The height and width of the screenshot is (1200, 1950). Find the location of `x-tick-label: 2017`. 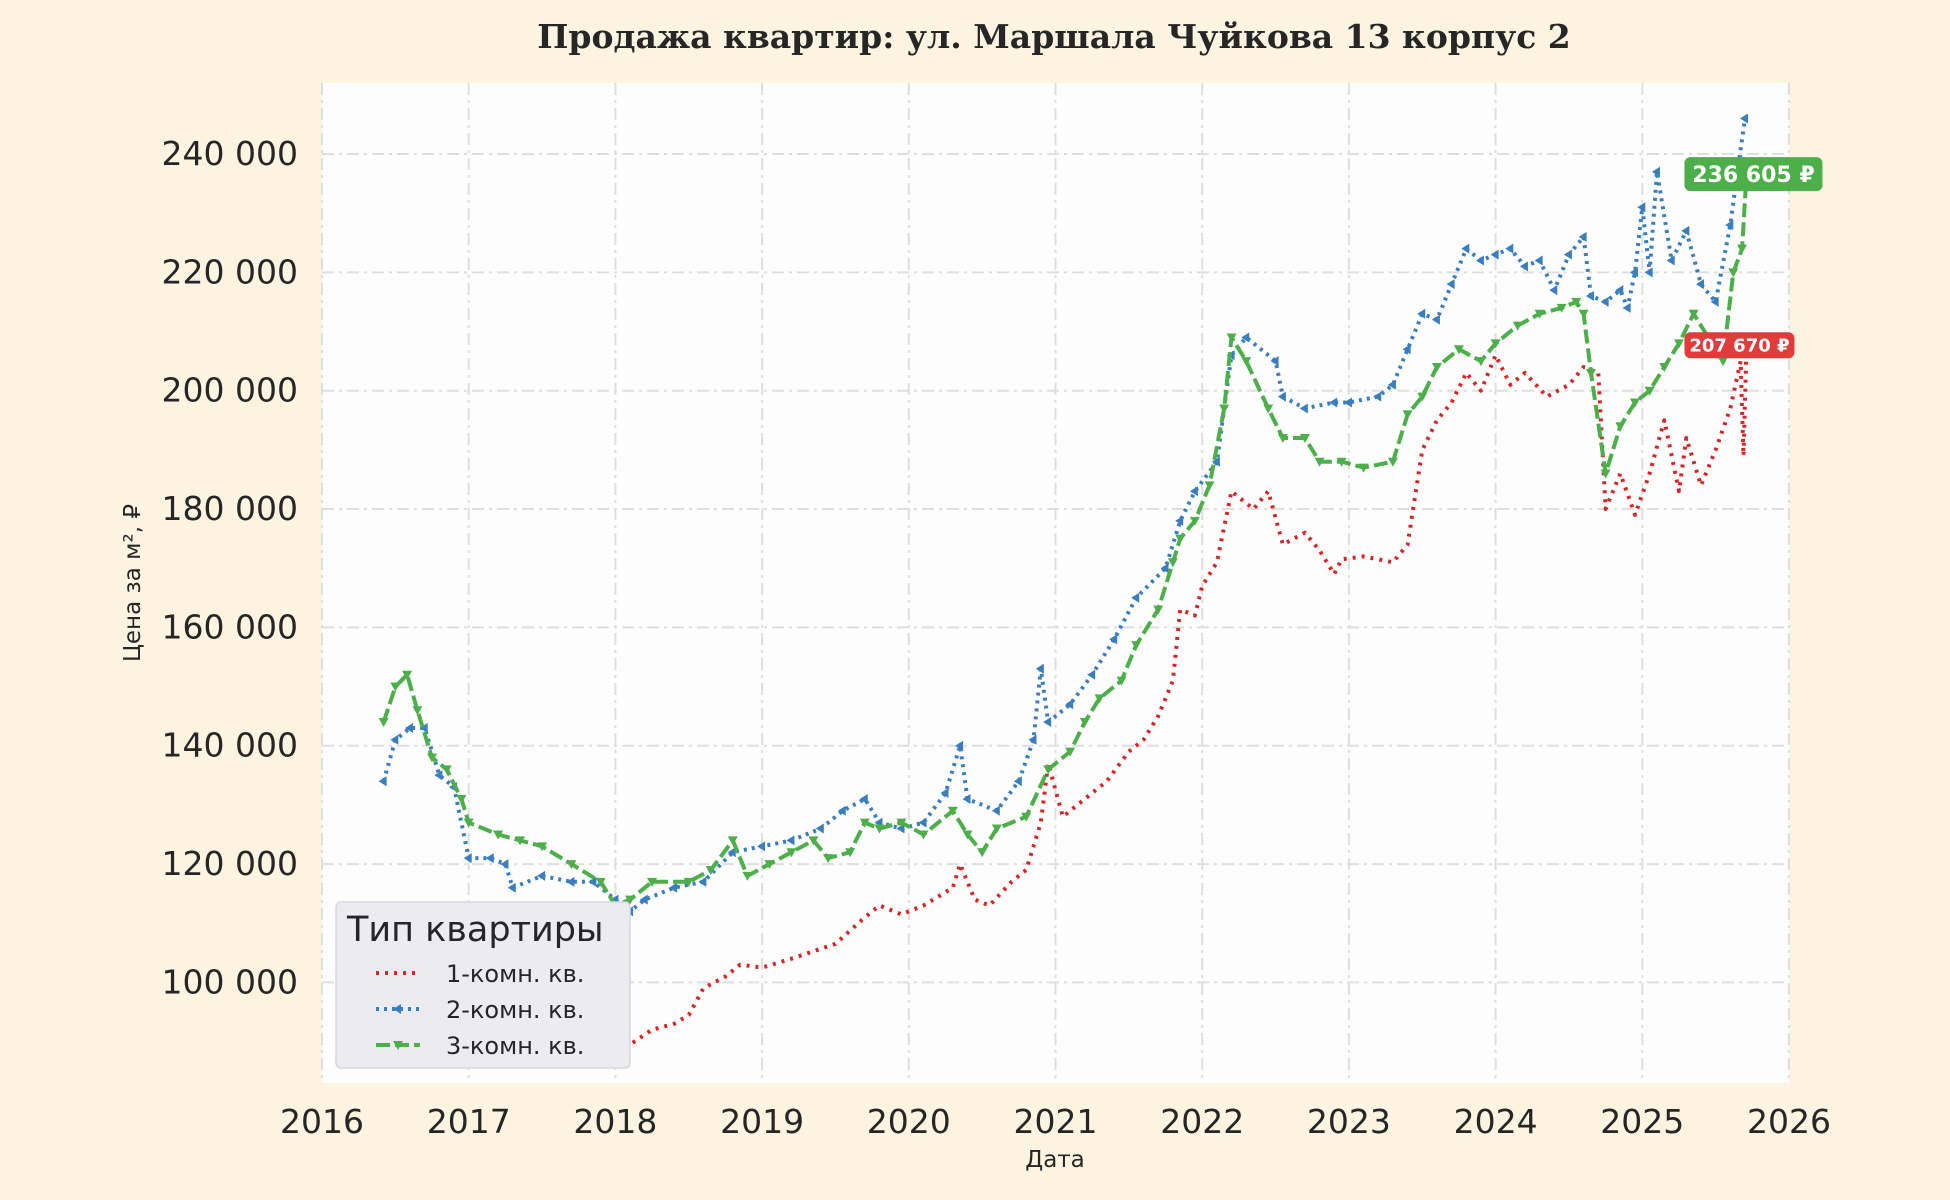

x-tick-label: 2017 is located at coordinates (469, 1121).